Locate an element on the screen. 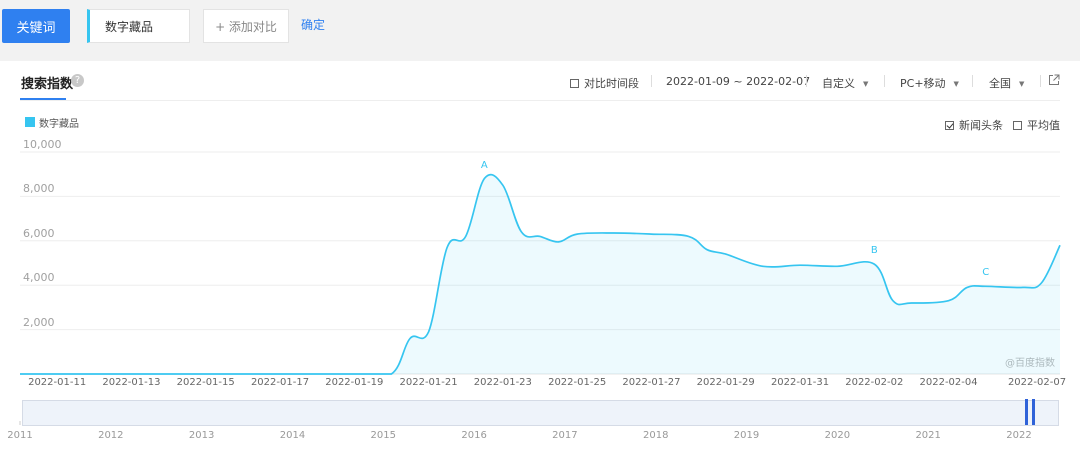 The width and height of the screenshot is (1080, 450). x-tick-label: 2022-01-29 is located at coordinates (725, 382).